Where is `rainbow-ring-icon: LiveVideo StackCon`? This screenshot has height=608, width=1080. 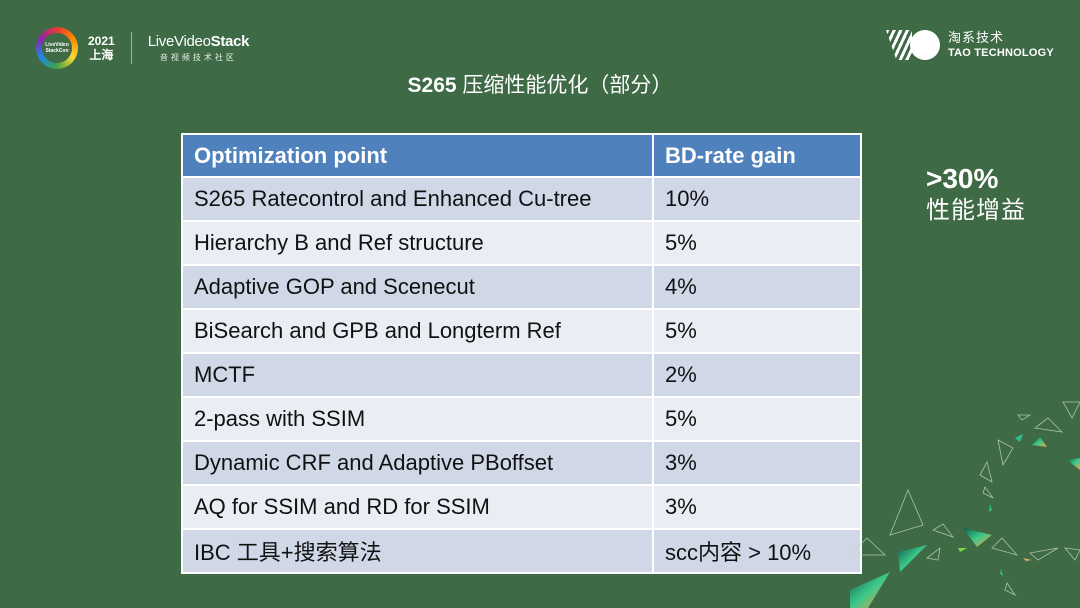
rainbow-ring-icon: LiveVideo StackCon is located at coordinates (57, 48).